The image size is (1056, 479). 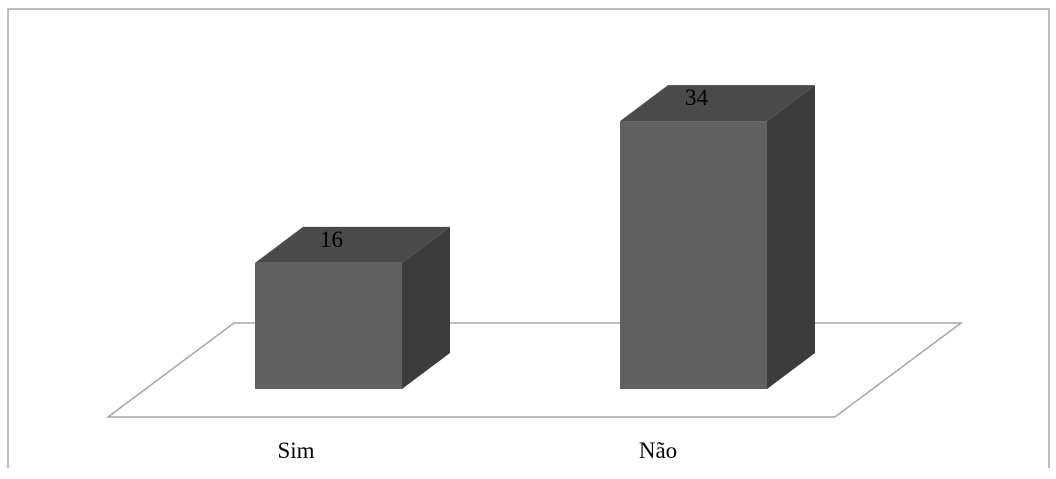 I want to click on labels: Sim Não, so click(x=477, y=450).